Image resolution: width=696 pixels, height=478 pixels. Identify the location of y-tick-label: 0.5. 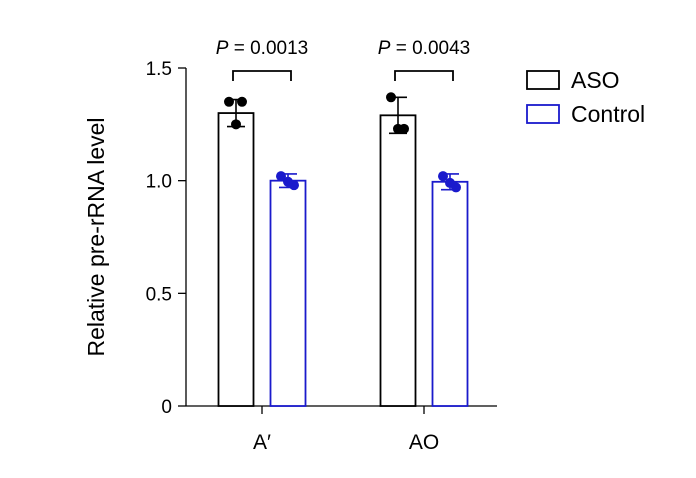
(159, 294).